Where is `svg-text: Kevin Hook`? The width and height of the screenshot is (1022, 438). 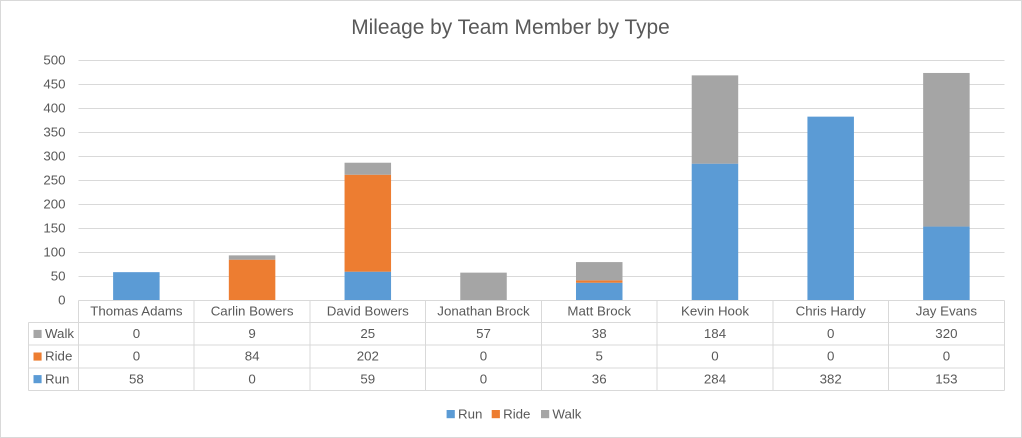
svg-text: Kevin Hook is located at coordinates (715, 311).